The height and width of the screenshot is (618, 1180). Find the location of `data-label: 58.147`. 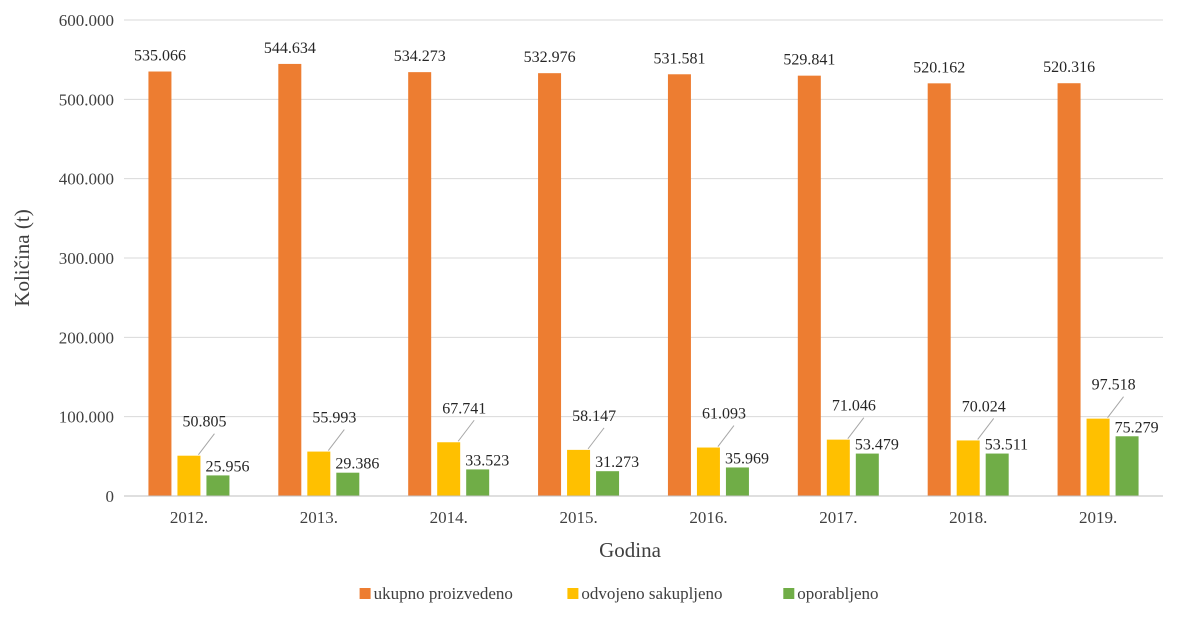

data-label: 58.147 is located at coordinates (594, 416).